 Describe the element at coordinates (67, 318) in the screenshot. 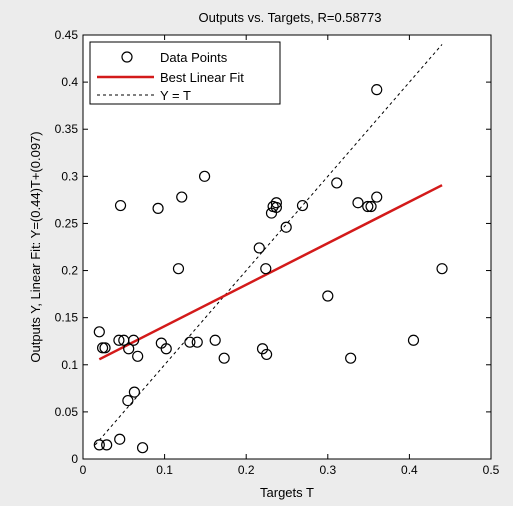

I see `y-tick-label-3: 0.15` at that location.